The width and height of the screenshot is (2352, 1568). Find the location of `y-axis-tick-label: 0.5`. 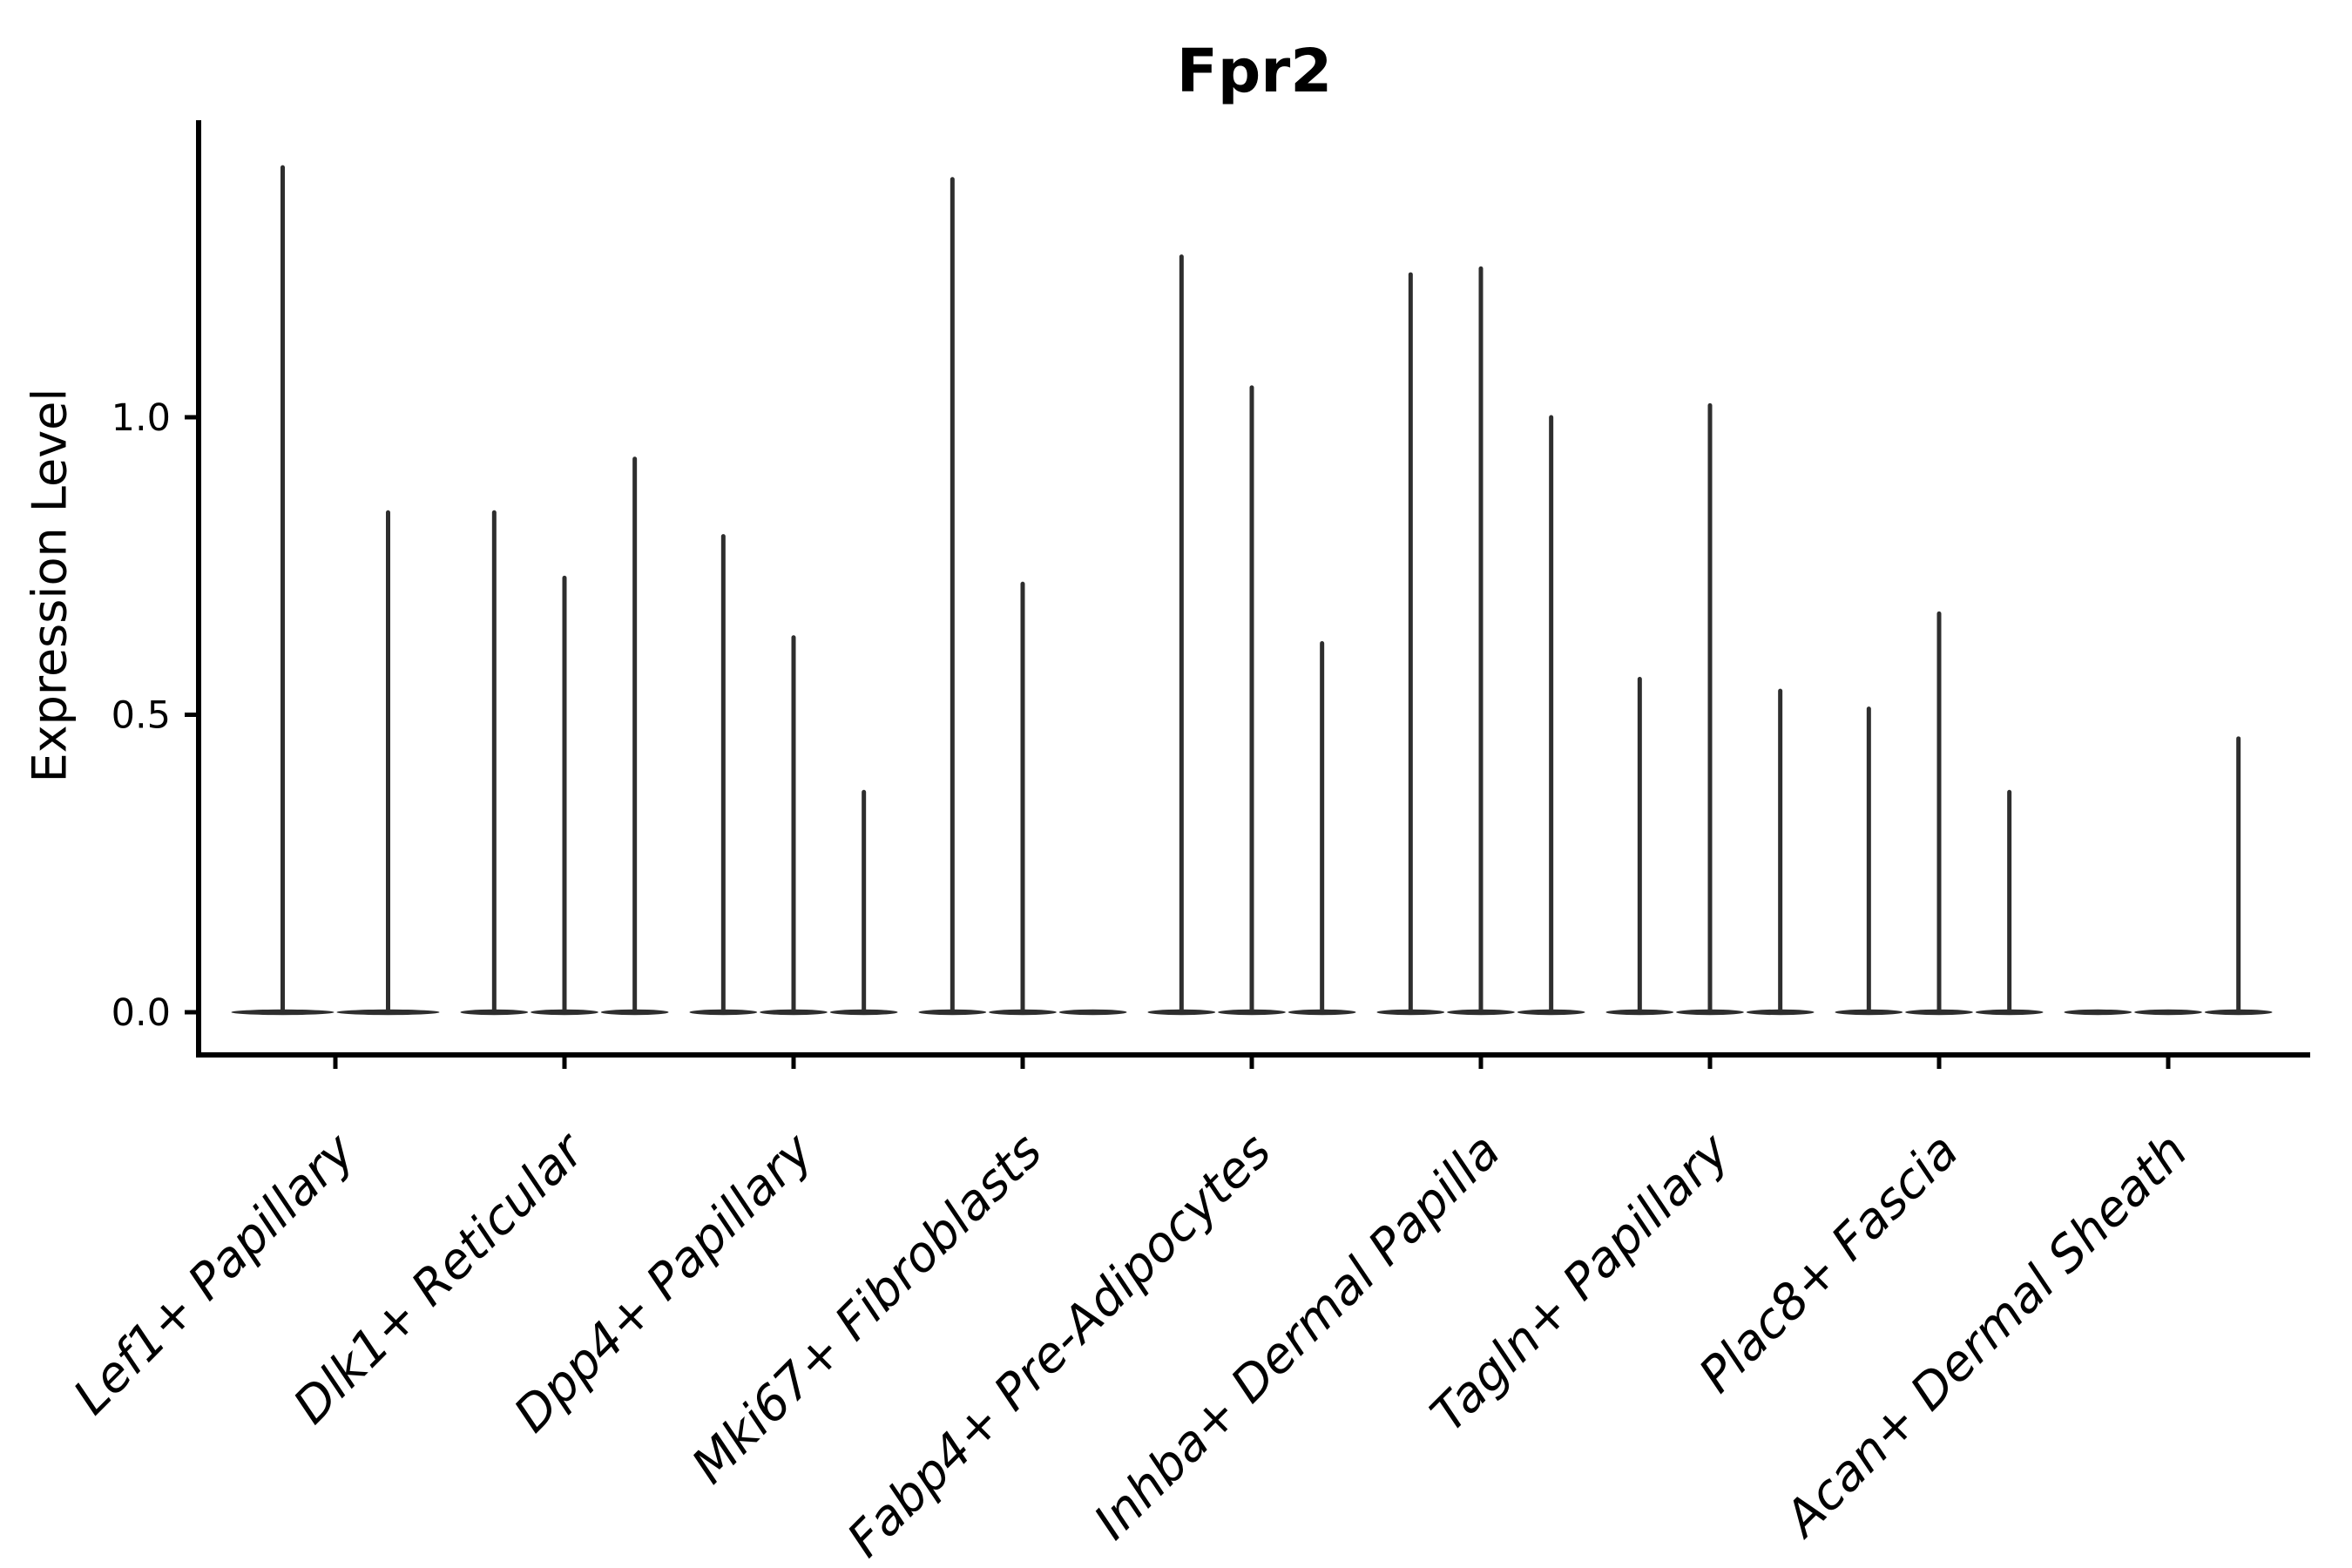

y-axis-tick-label: 0.5 is located at coordinates (141, 716).